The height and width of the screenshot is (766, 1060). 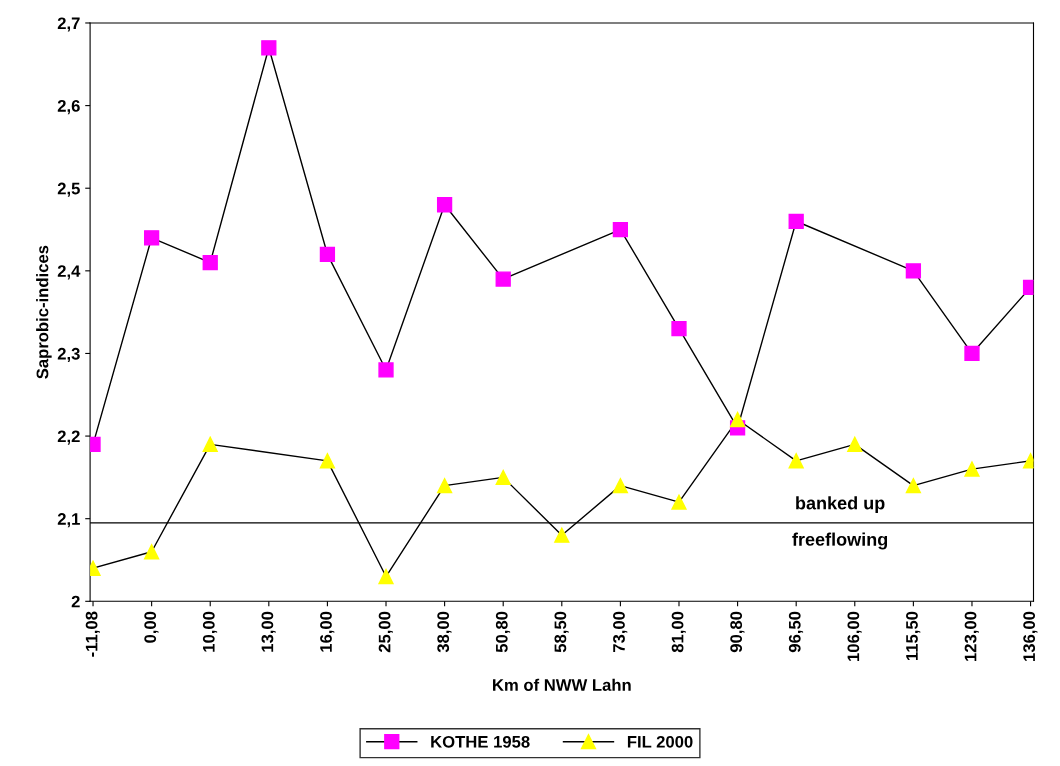 What do you see at coordinates (480, 741) in the screenshot?
I see `legend-label: KOTHE 1958` at bounding box center [480, 741].